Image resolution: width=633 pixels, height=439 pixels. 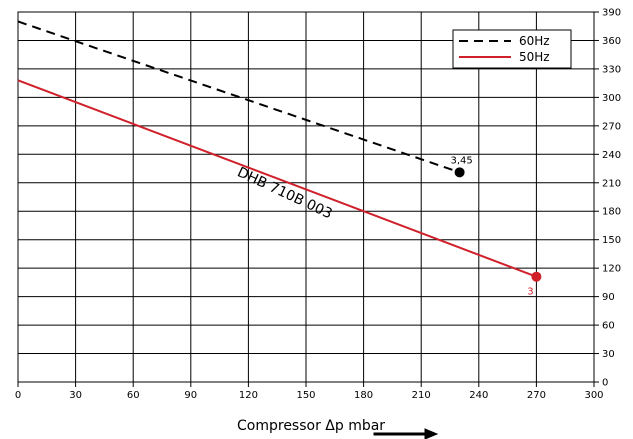 What do you see at coordinates (608, 297) in the screenshot?
I see `y-tick-label: 90` at bounding box center [608, 297].